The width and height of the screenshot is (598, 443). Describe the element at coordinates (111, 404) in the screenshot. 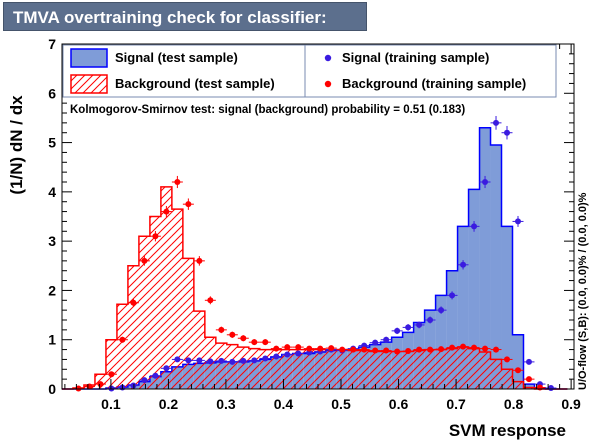

I see `x-tick-label: 0.1` at that location.